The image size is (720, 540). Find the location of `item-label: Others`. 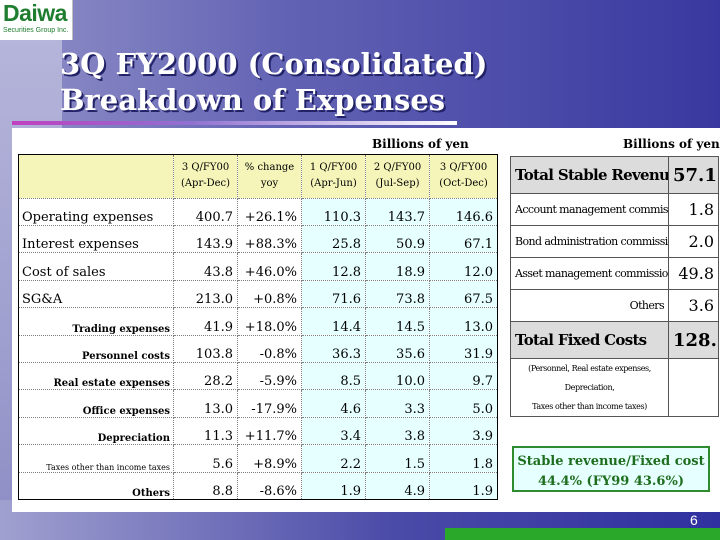

item-label: Others is located at coordinates (589, 305).